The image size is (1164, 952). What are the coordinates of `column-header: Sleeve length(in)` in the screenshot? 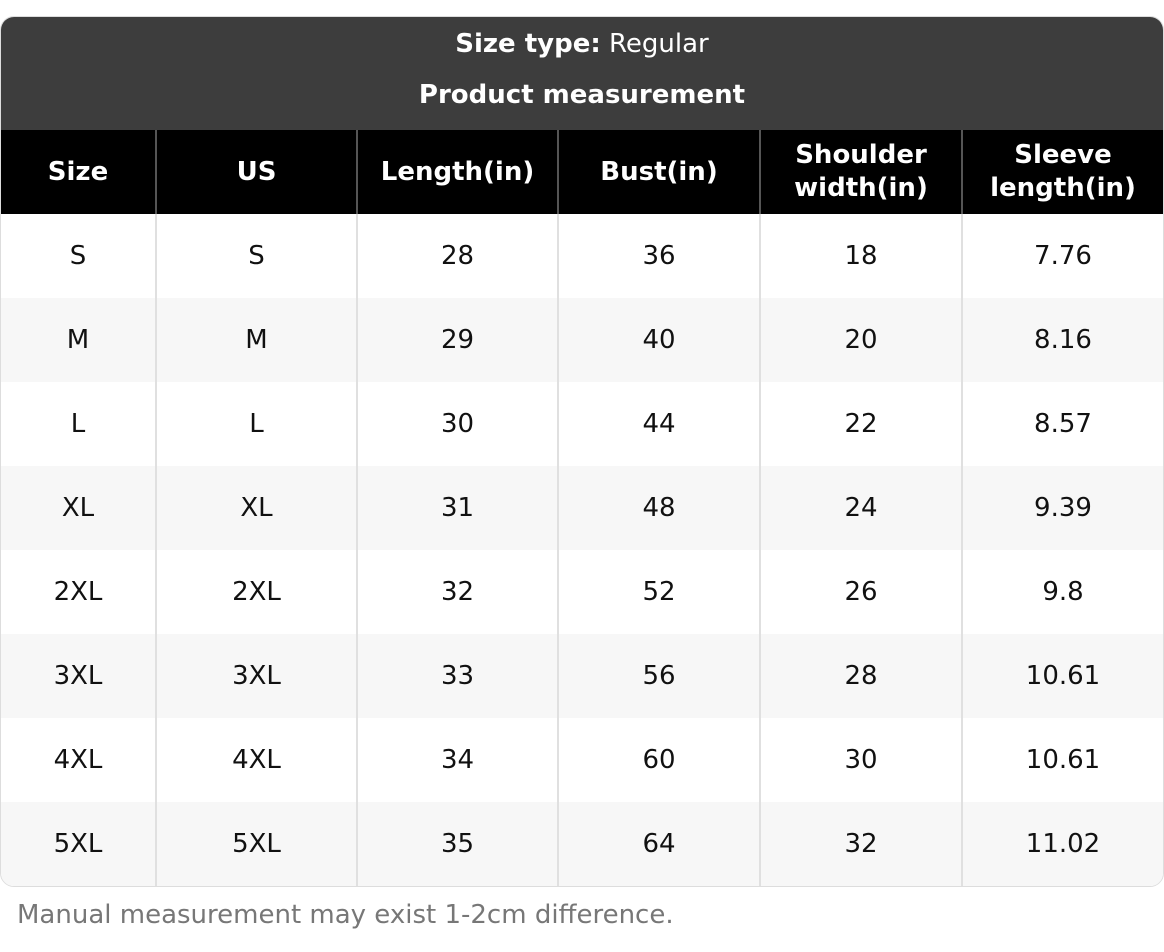 It's located at (1062, 172).